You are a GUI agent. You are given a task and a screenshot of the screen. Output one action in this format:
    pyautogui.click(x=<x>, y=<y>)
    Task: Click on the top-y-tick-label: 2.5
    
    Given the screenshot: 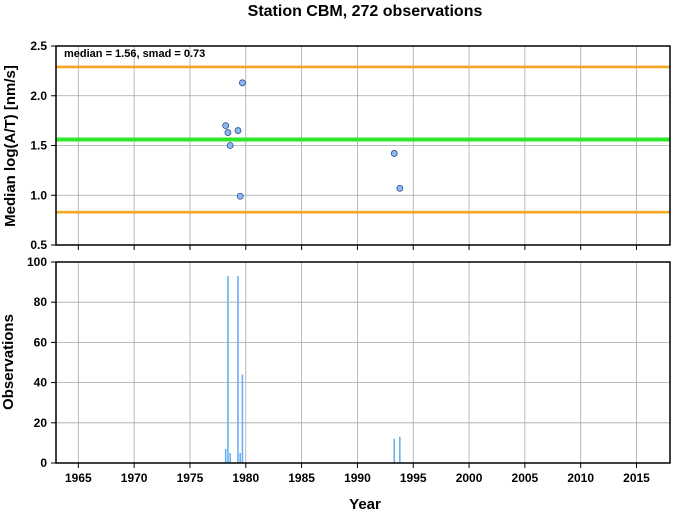 What is the action you would take?
    pyautogui.click(x=38, y=46)
    